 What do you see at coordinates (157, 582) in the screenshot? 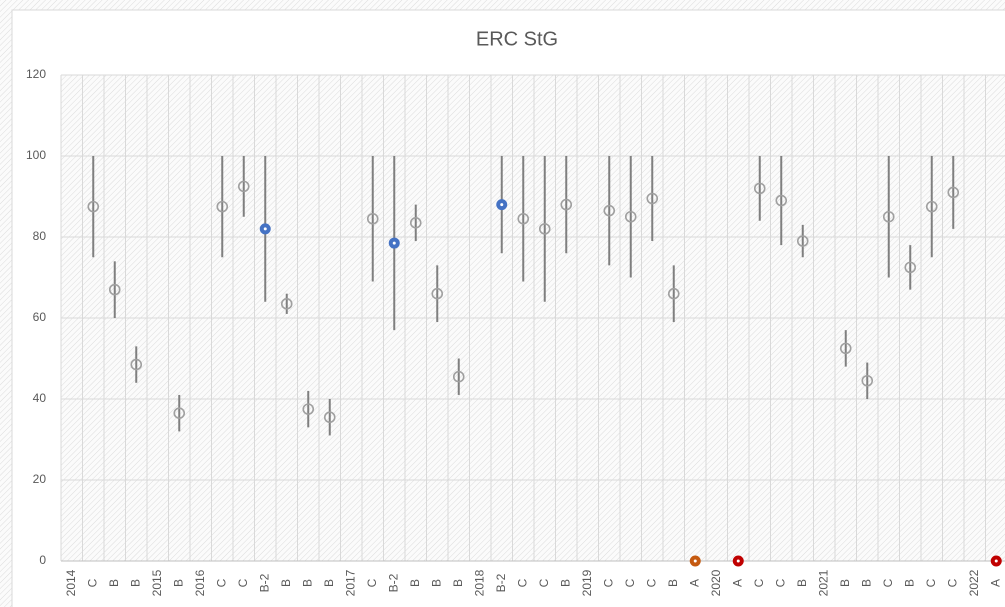
I see `x-tick-label: 2015` at bounding box center [157, 582].